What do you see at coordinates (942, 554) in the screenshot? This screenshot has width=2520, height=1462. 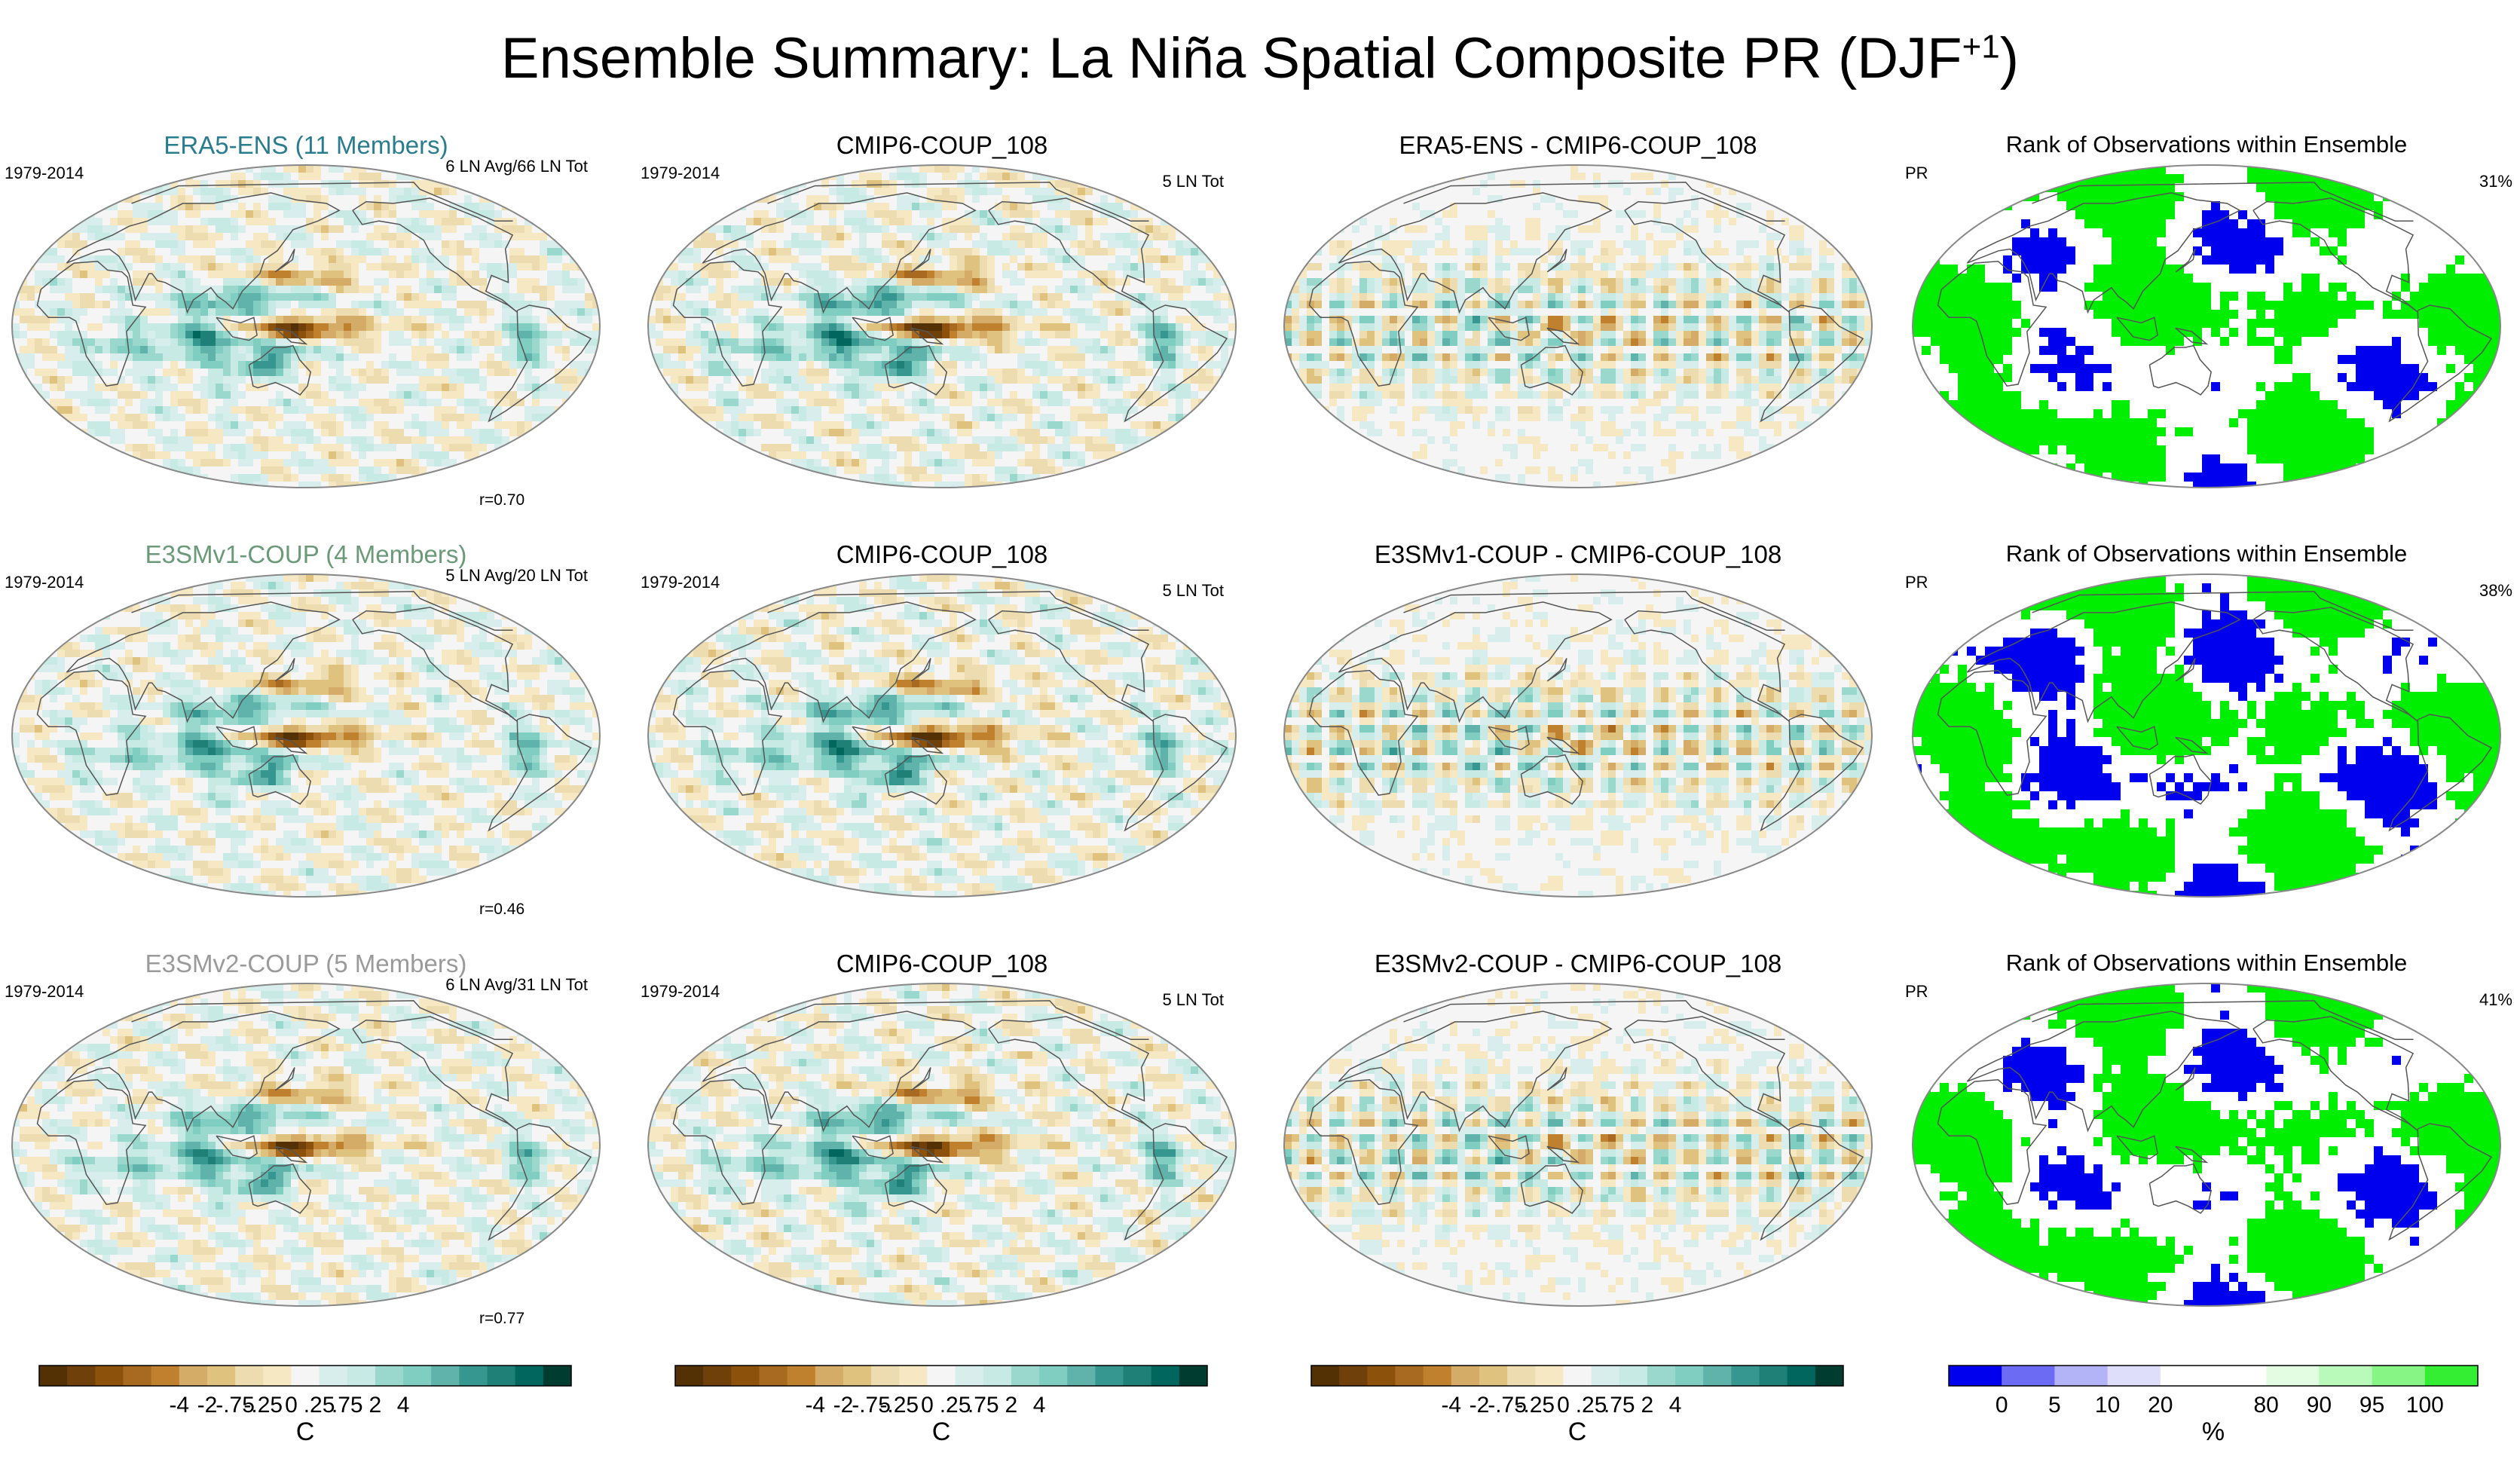 I see `panel-r2-c2-title: CMIP6-COUP_108` at bounding box center [942, 554].